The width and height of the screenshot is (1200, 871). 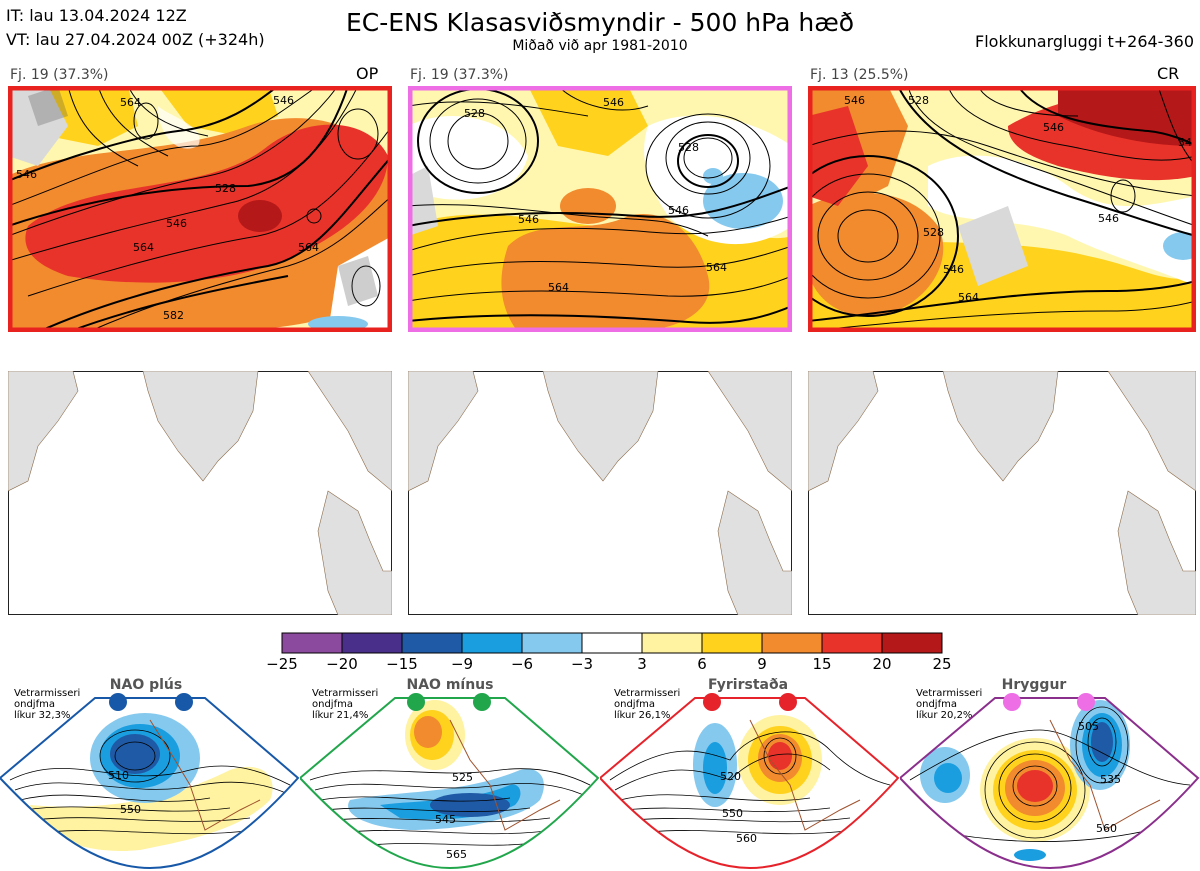 I want to click on panel-1-label: Fj. 19 (37.3%), so click(x=59, y=75).